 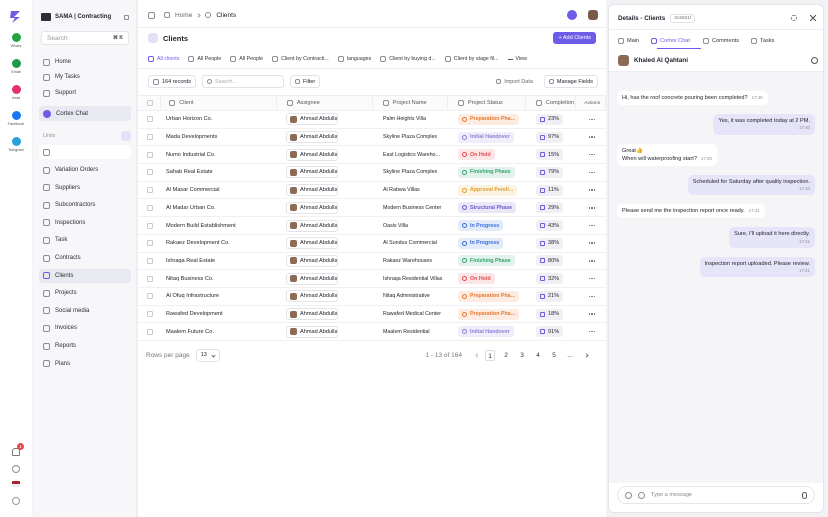 I want to click on details-tab: Main, so click(x=628, y=41).